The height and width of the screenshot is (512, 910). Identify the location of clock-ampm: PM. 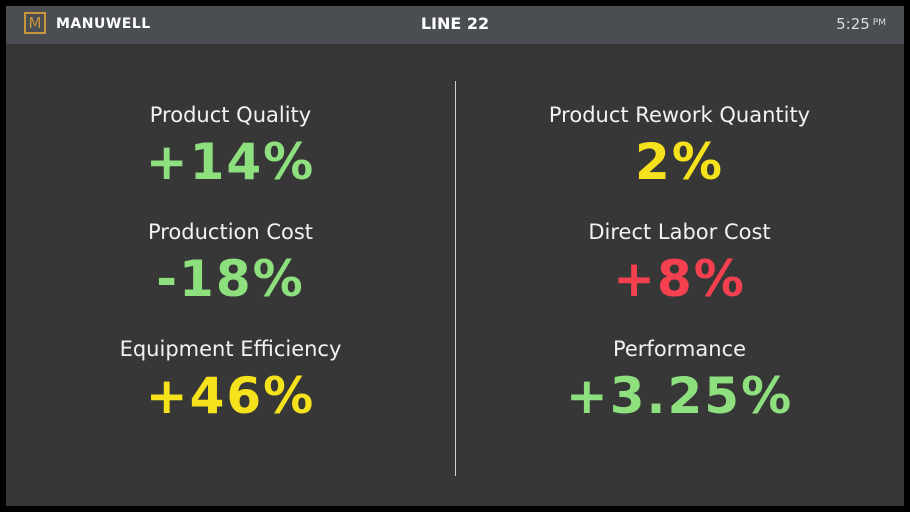
(879, 23).